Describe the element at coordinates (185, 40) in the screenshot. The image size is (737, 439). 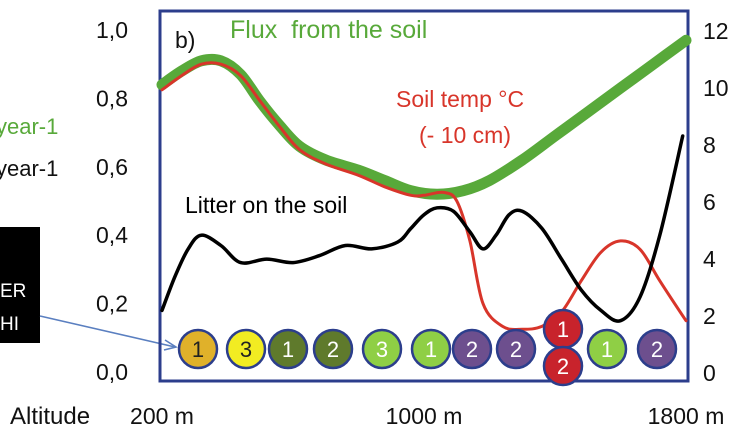
I see `panel-label: b)` at that location.